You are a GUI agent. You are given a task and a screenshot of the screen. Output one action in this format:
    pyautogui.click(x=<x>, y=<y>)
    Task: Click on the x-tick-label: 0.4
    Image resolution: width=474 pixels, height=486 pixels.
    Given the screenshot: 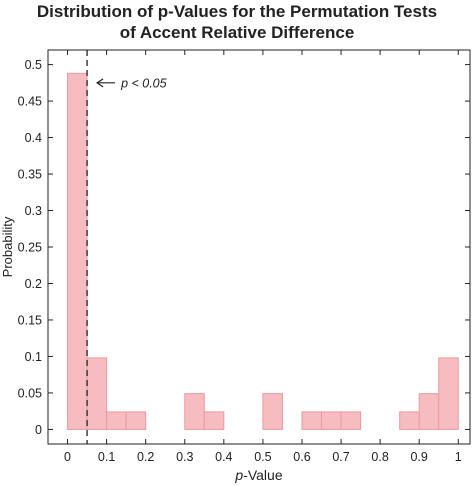 What is the action you would take?
    pyautogui.click(x=223, y=457)
    